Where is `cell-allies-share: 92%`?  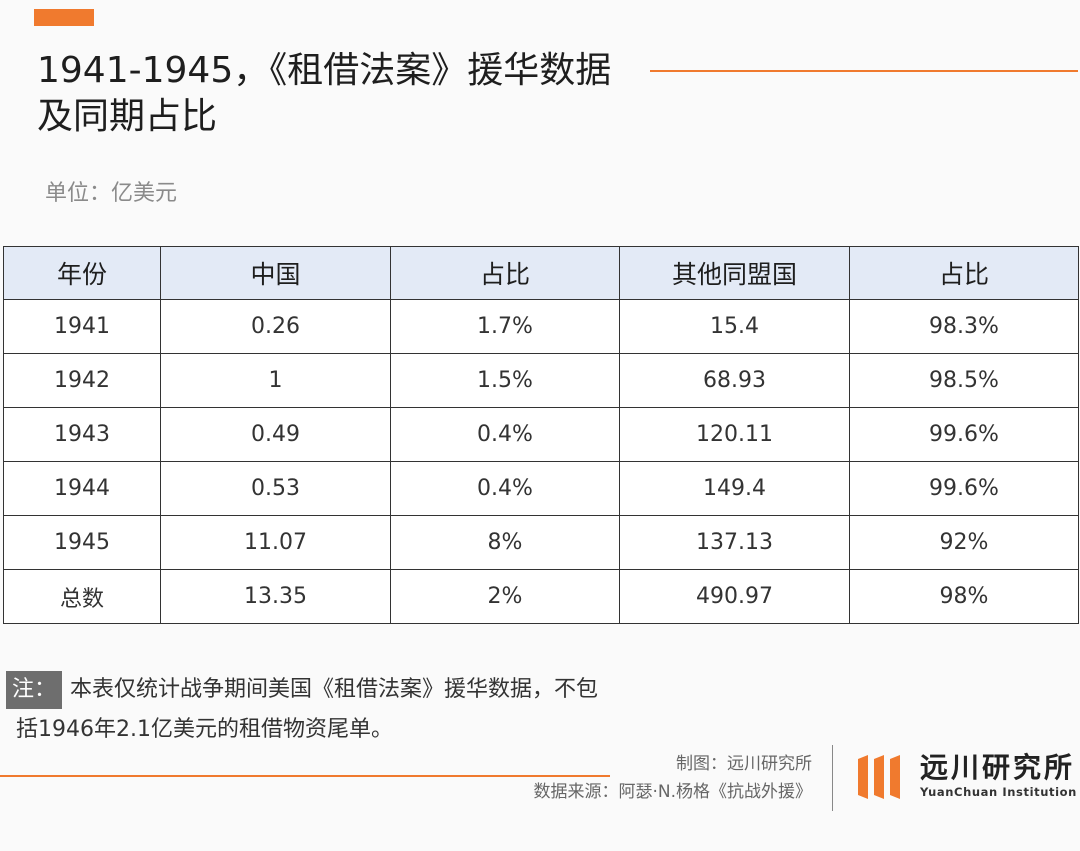 cell-allies-share: 92% is located at coordinates (964, 542).